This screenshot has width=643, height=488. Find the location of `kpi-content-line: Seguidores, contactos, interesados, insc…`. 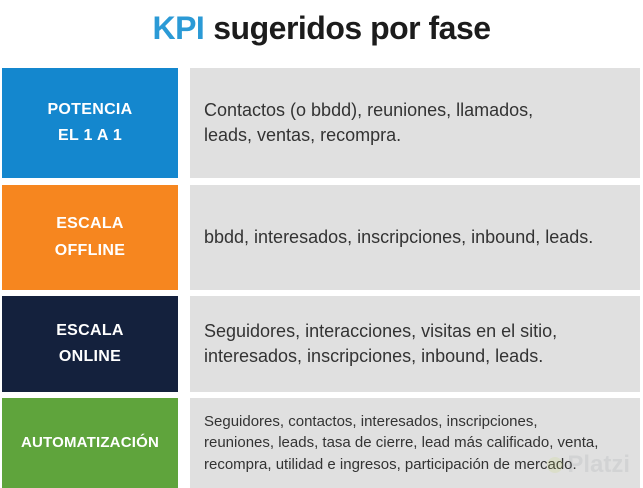

kpi-content-line: Seguidores, contactos, interesados, insc… is located at coordinates (371, 422).